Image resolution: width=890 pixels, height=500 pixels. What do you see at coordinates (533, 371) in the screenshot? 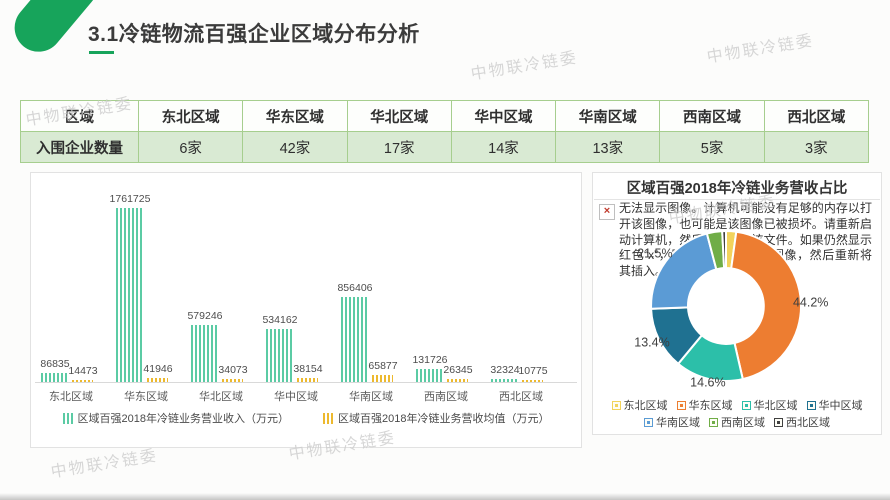
I see `bar-value-label: 10775` at bounding box center [533, 371].